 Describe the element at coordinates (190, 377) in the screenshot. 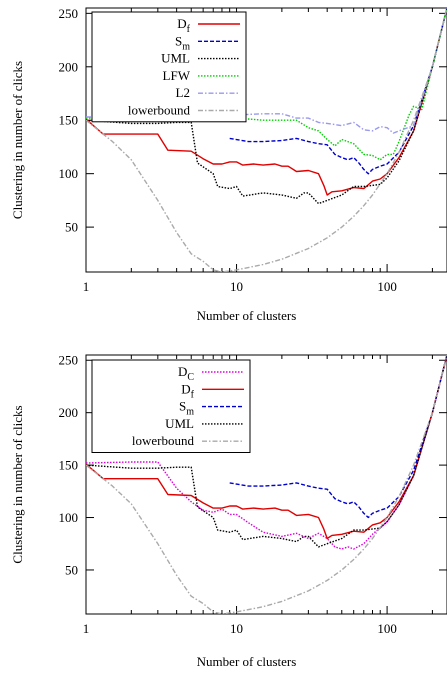

I see `legend-label-sub: C` at that location.